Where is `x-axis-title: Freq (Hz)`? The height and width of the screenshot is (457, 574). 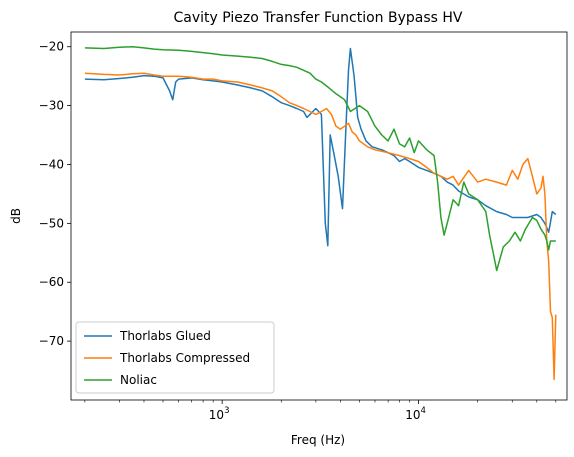
x-axis-title: Freq (Hz) is located at coordinates (318, 440).